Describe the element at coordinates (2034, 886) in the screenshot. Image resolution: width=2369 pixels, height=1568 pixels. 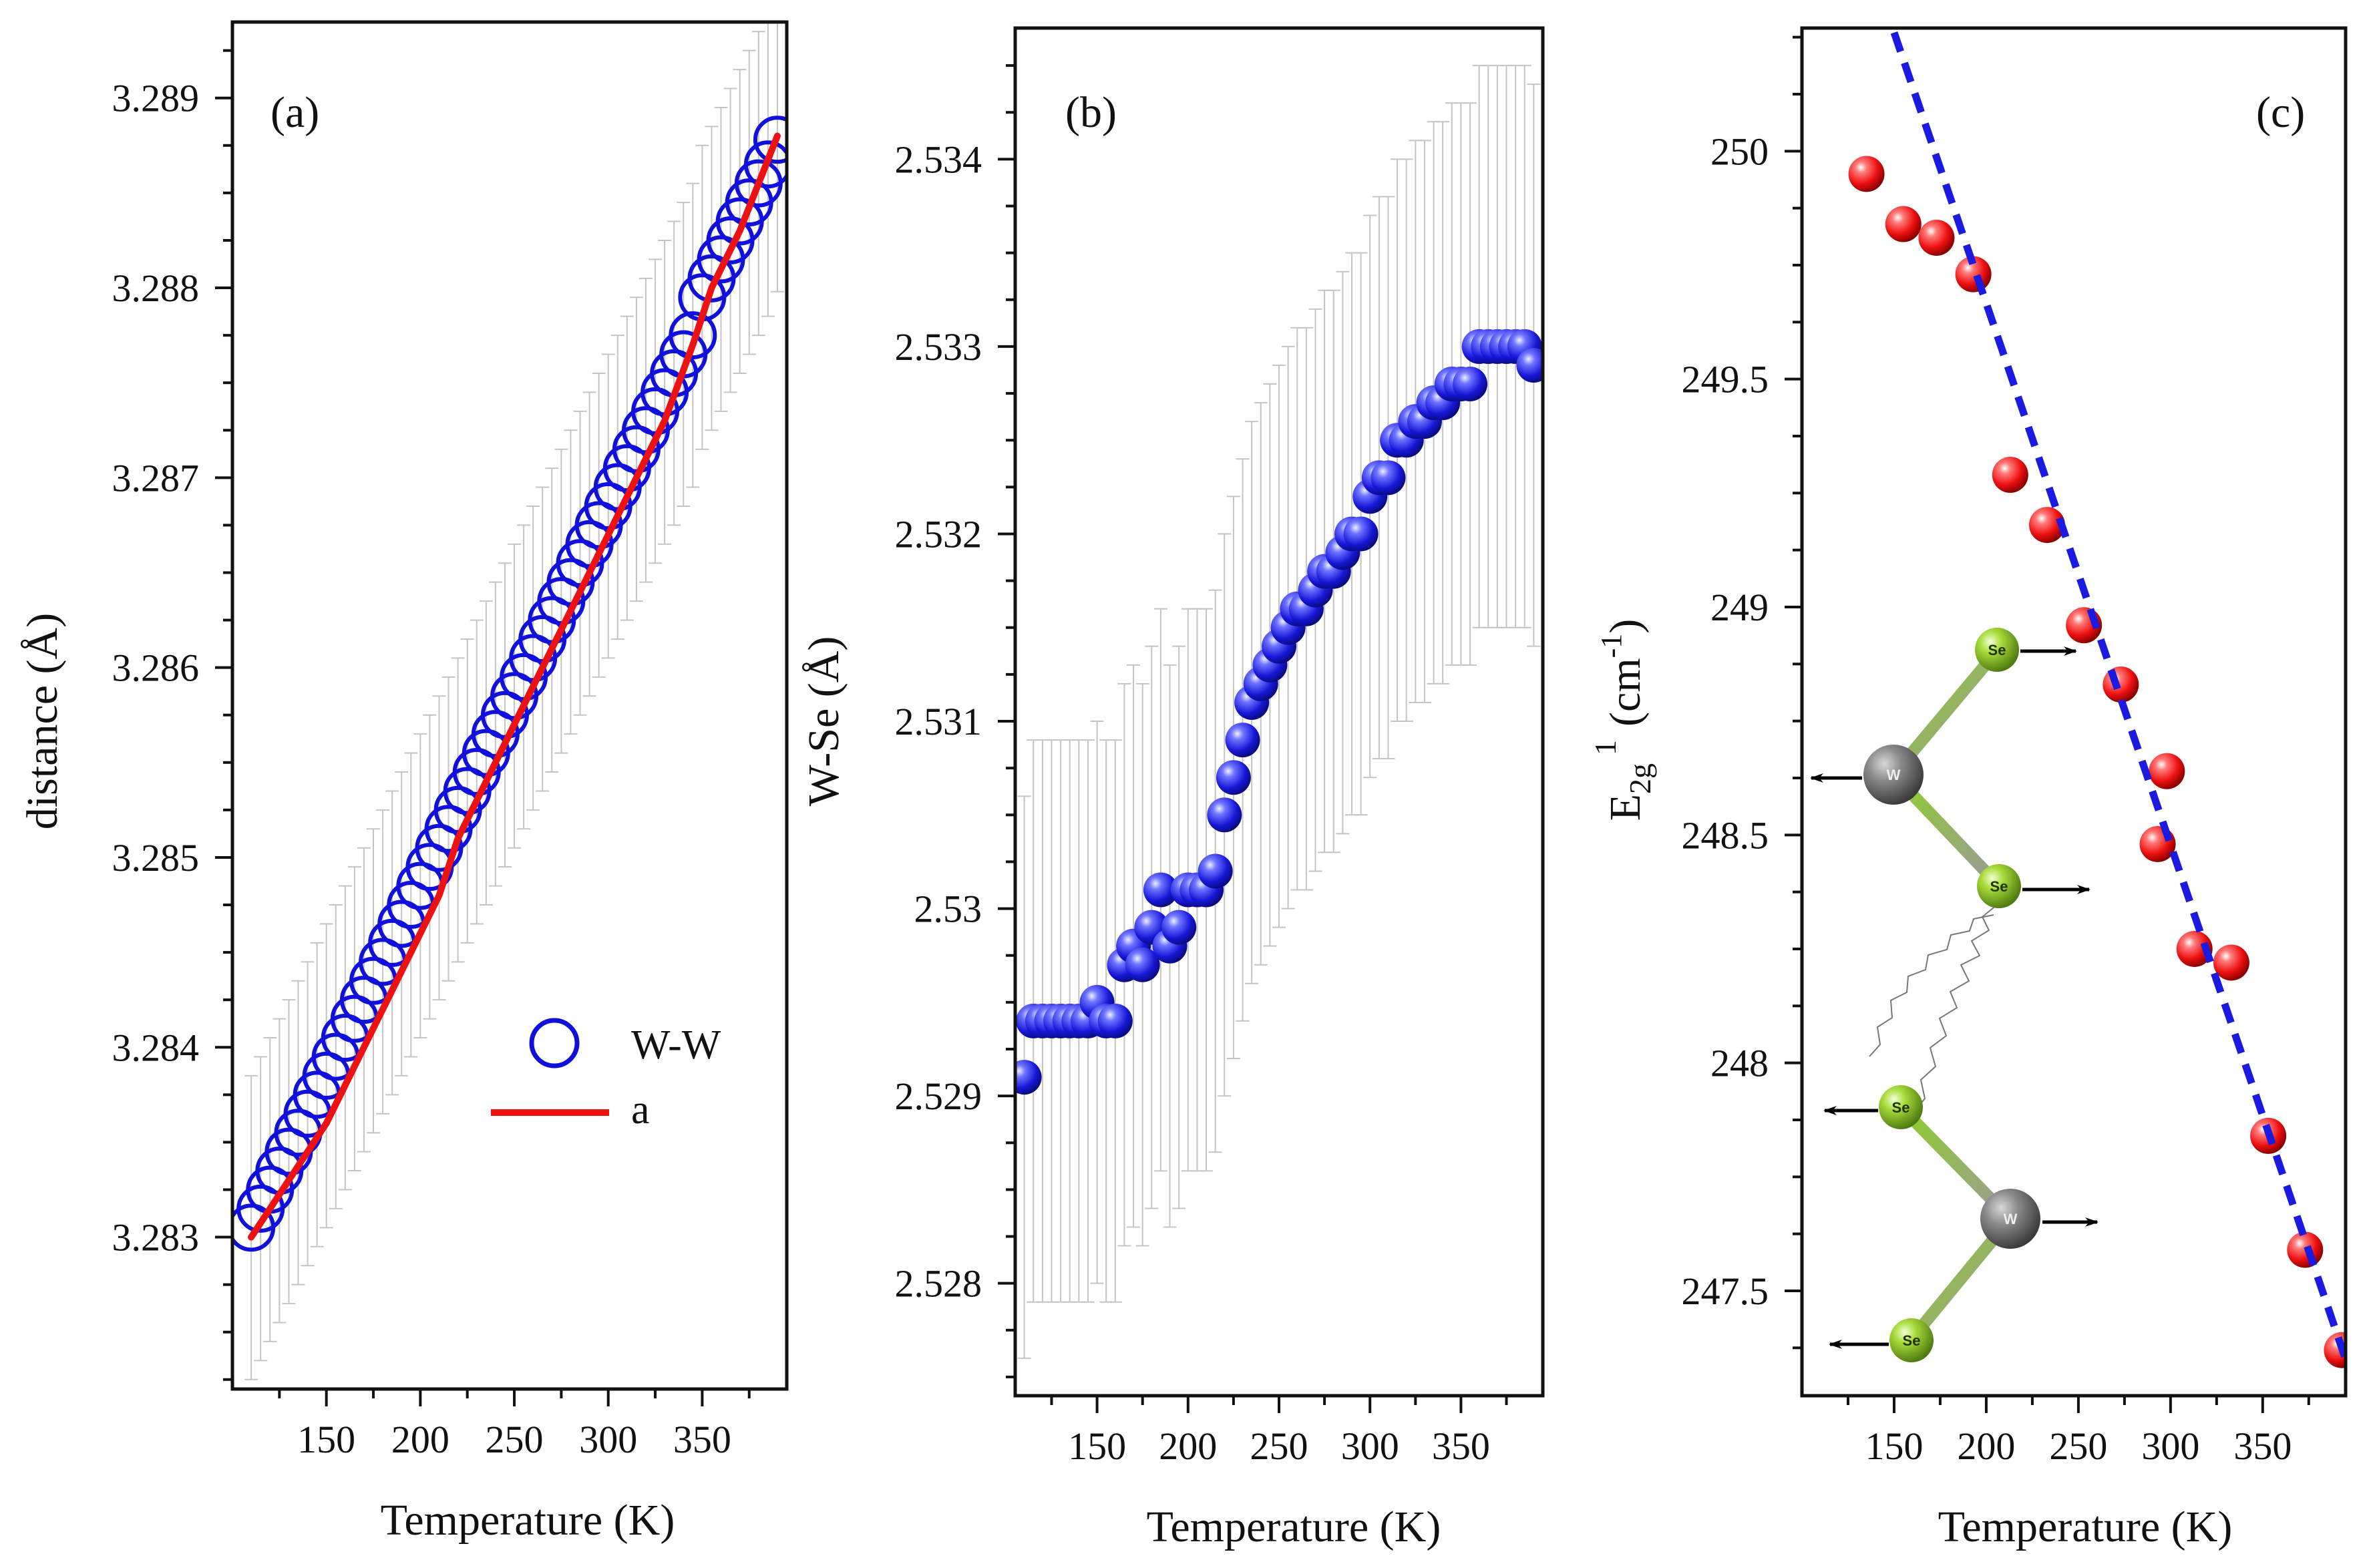
I see `atom-se-2: Se` at that location.